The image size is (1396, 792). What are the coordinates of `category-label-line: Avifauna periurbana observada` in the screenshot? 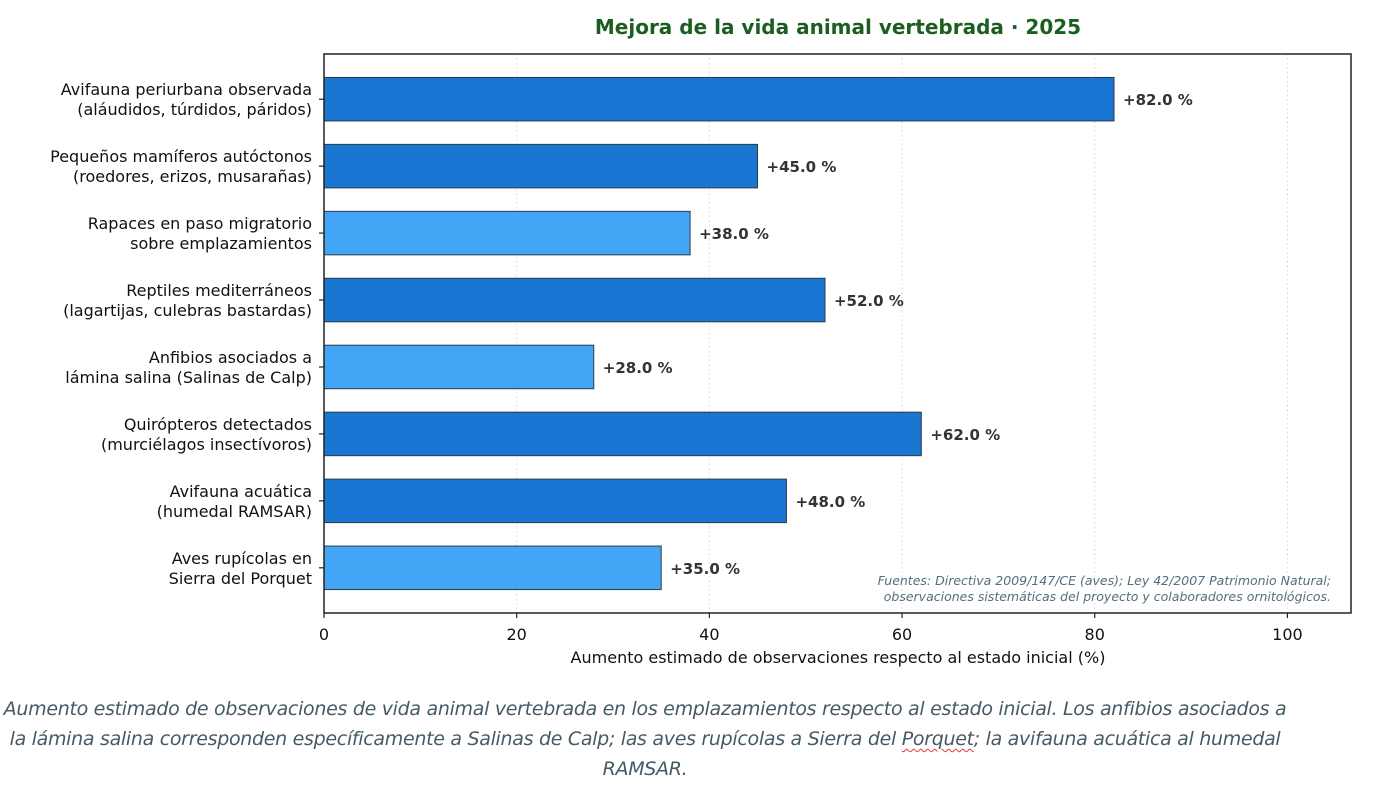 It's located at (186, 89).